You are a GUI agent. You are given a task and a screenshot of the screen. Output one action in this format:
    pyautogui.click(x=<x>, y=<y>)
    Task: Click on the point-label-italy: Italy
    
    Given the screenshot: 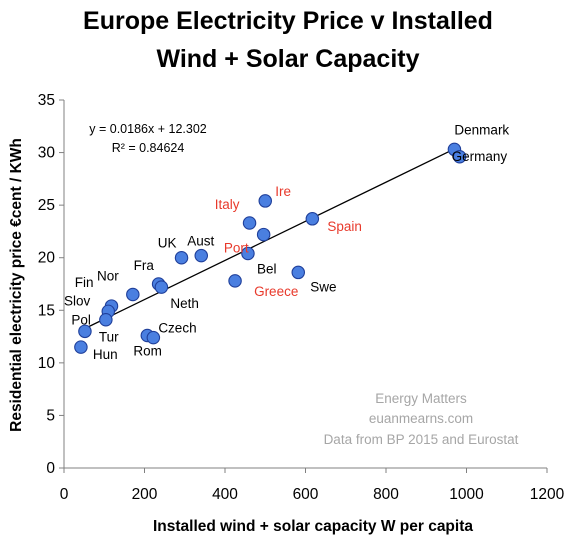 What is the action you would take?
    pyautogui.click(x=227, y=204)
    